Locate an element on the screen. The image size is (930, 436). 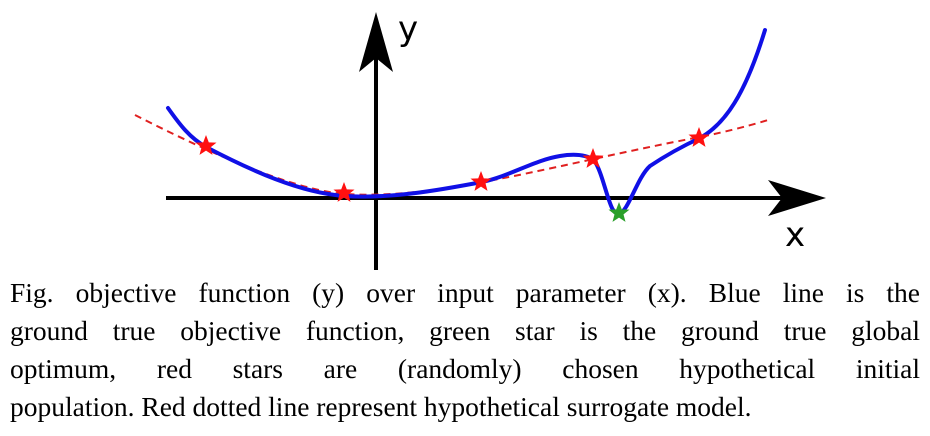
surrogate-model-line is located at coordinates (451, 155).